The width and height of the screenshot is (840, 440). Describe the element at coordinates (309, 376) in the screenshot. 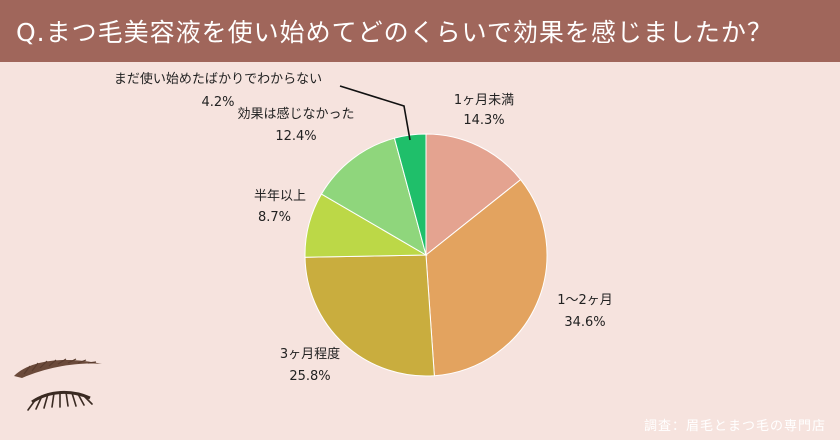

I see `slice-value-label: 25.8%` at that location.